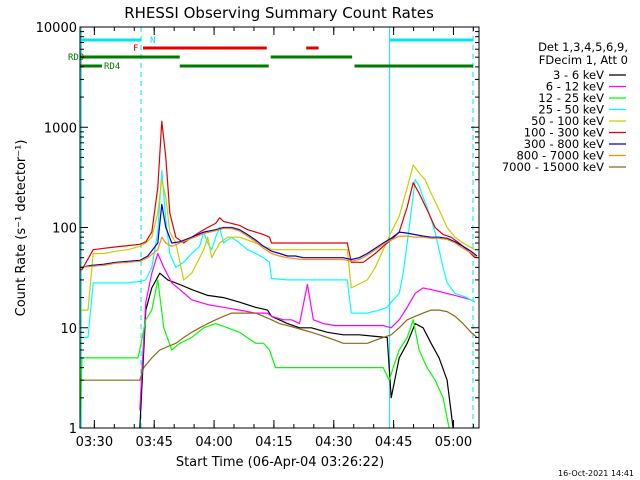  Describe the element at coordinates (393, 442) in the screenshot. I see `x-tick-label: 04:45` at that location.